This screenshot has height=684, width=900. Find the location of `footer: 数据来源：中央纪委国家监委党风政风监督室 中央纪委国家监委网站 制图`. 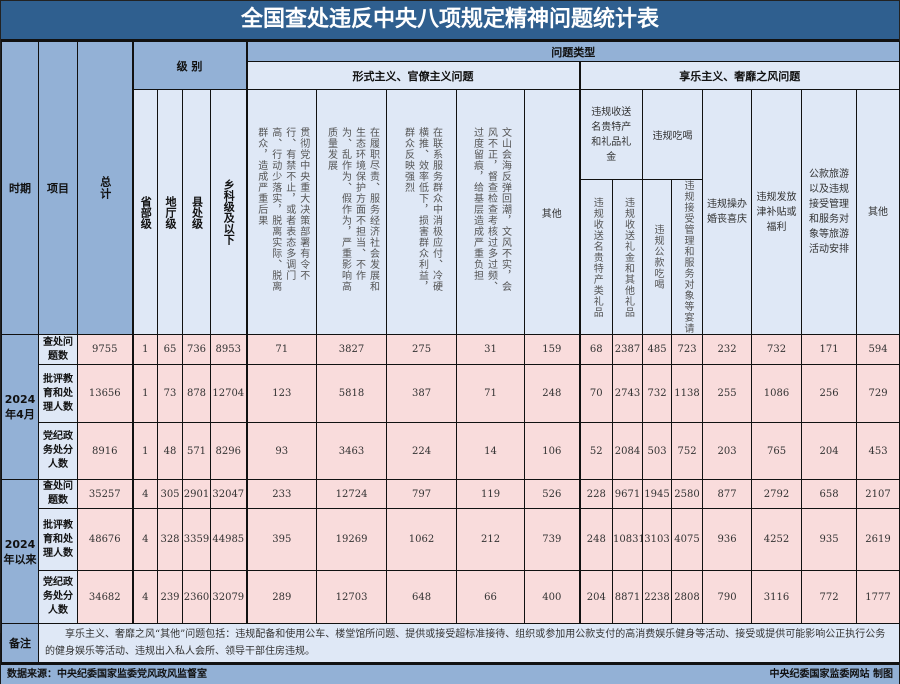

footer: 数据来源：中央纪委国家监委党风政风监督室 中央纪委国家监委网站 制图 is located at coordinates (450, 673).